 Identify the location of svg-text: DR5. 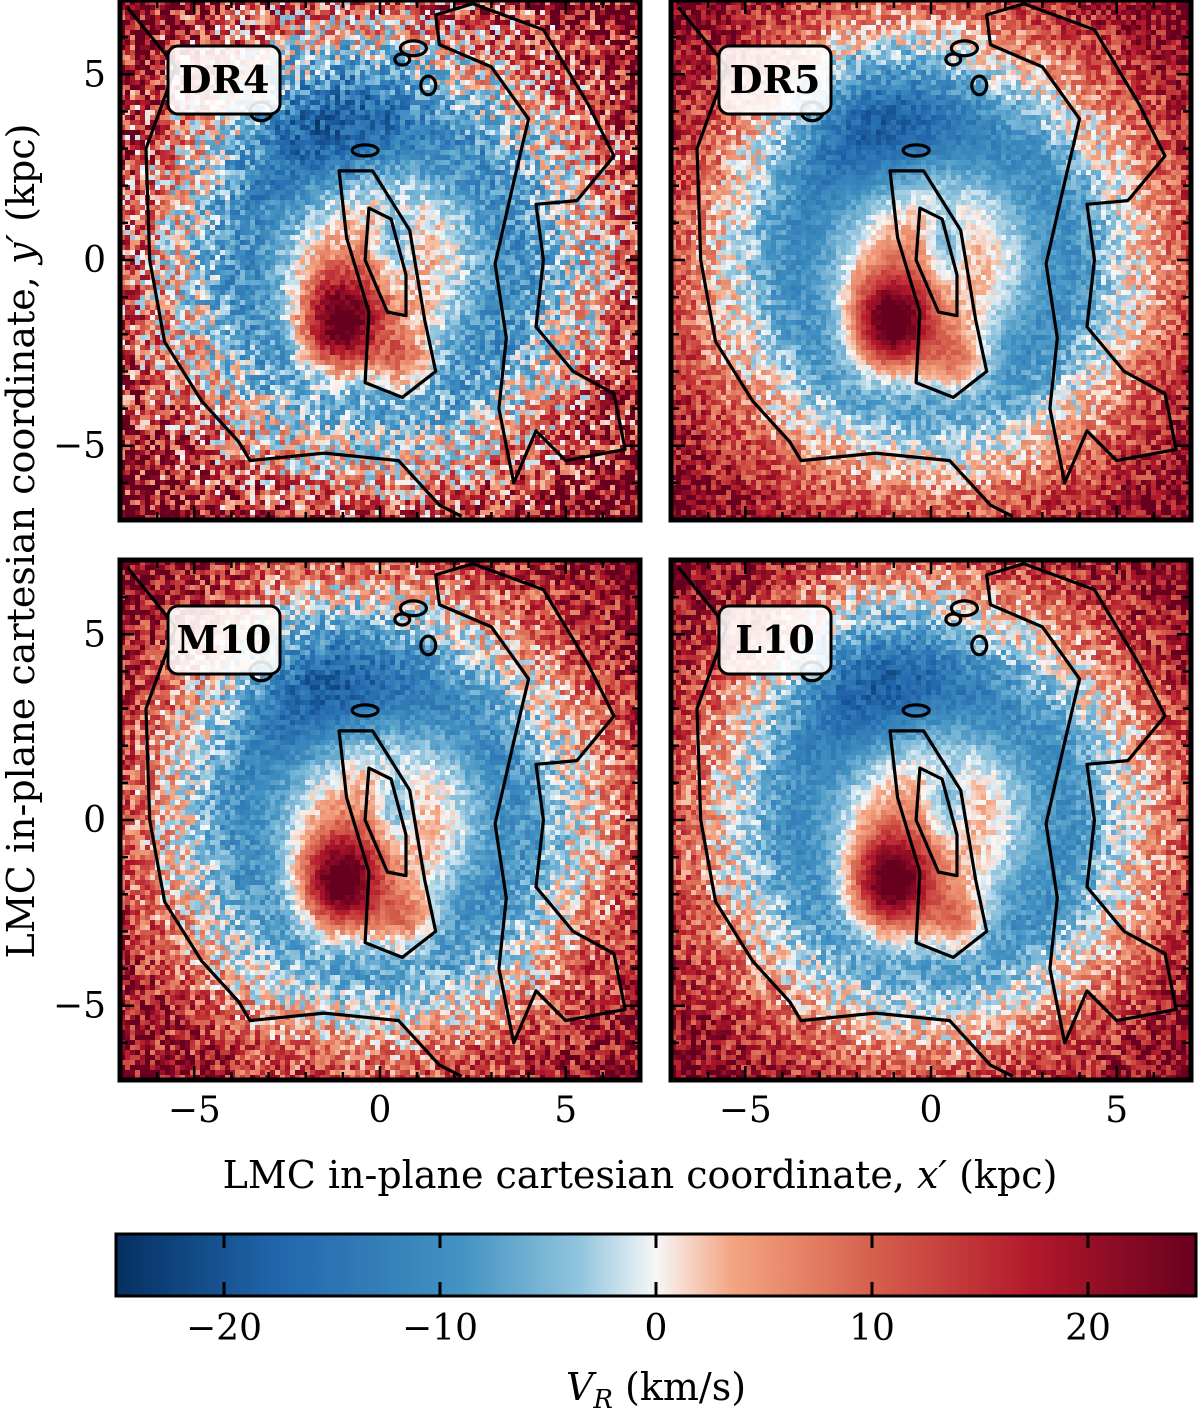
(775, 79).